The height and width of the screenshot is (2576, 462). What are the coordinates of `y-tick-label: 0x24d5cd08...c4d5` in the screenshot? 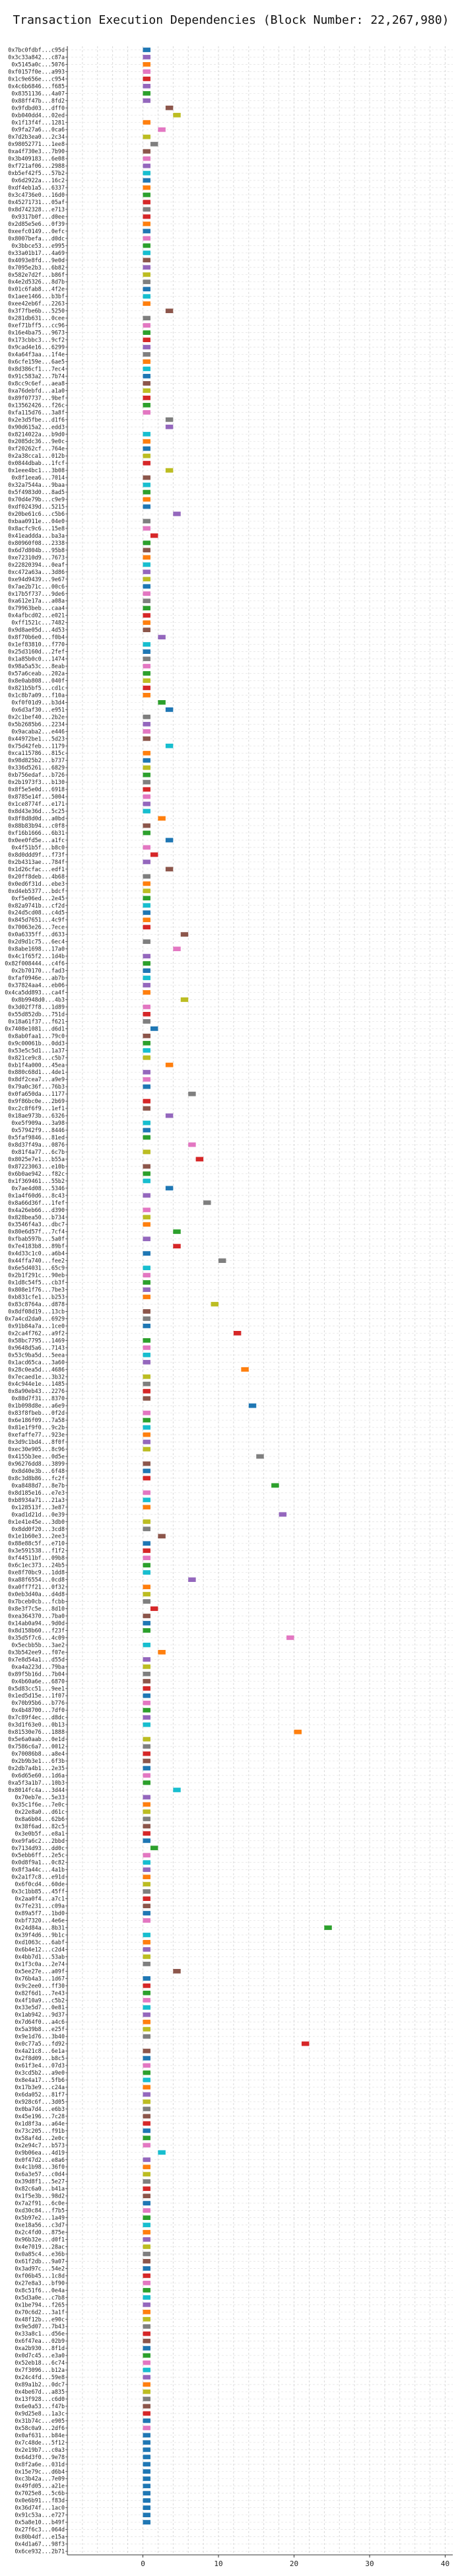 It's located at (36, 913).